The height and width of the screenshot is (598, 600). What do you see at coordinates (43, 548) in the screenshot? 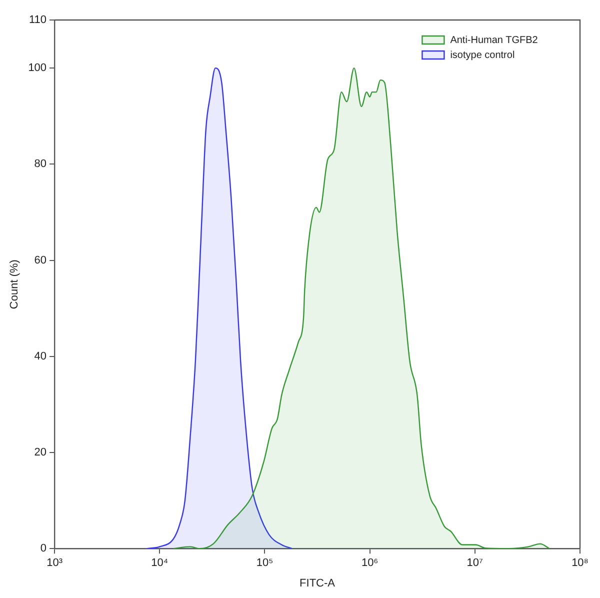
I see `y-tick-label: 0` at bounding box center [43, 548].